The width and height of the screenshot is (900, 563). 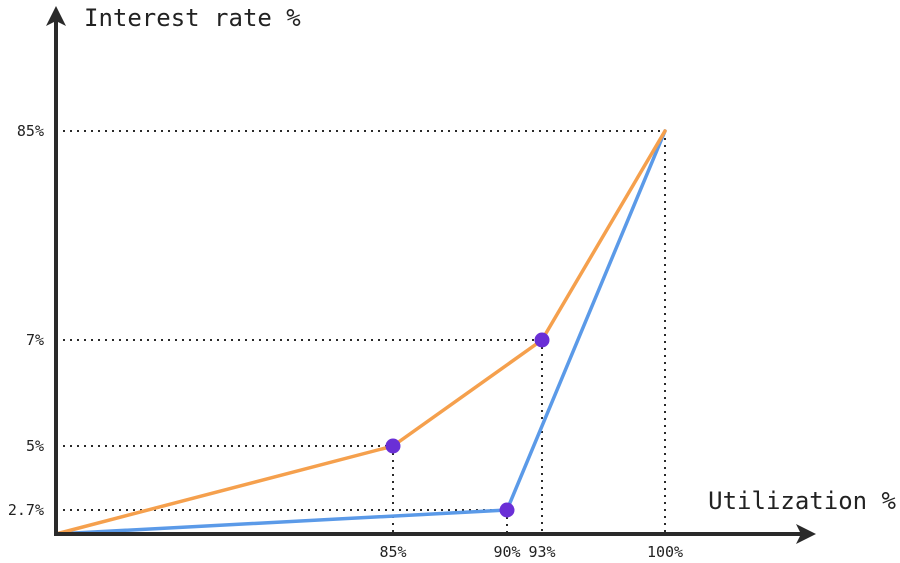 What do you see at coordinates (506, 552) in the screenshot?
I see `x-tick-label: 90%` at bounding box center [506, 552].